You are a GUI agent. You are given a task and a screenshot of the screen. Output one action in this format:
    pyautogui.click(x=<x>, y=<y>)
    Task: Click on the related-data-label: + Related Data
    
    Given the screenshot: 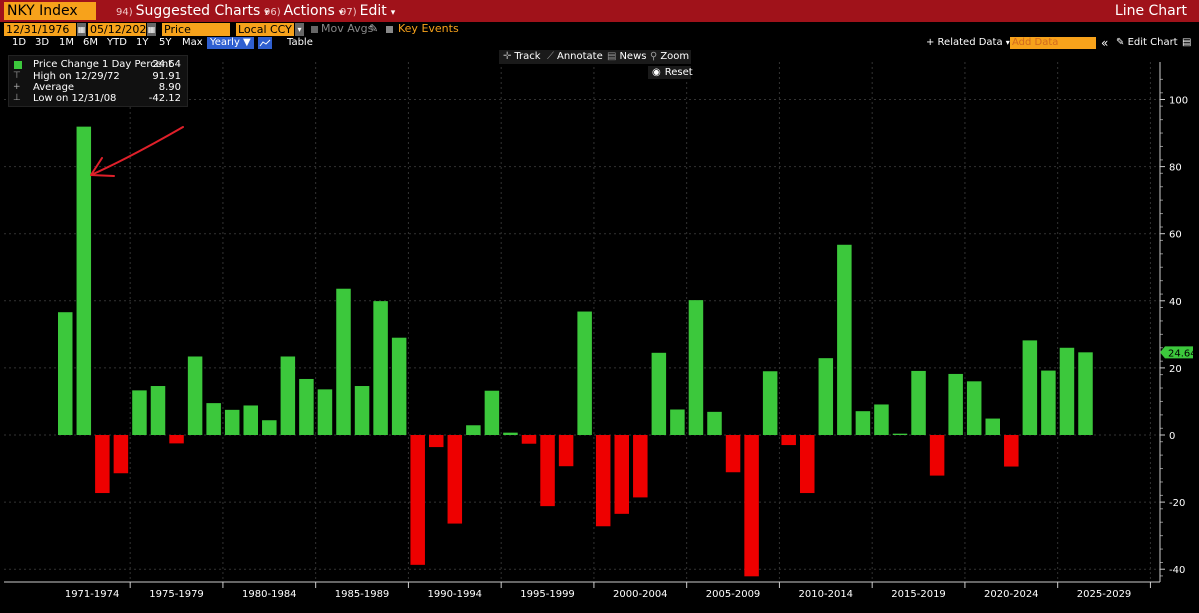 What is the action you would take?
    pyautogui.click(x=964, y=42)
    